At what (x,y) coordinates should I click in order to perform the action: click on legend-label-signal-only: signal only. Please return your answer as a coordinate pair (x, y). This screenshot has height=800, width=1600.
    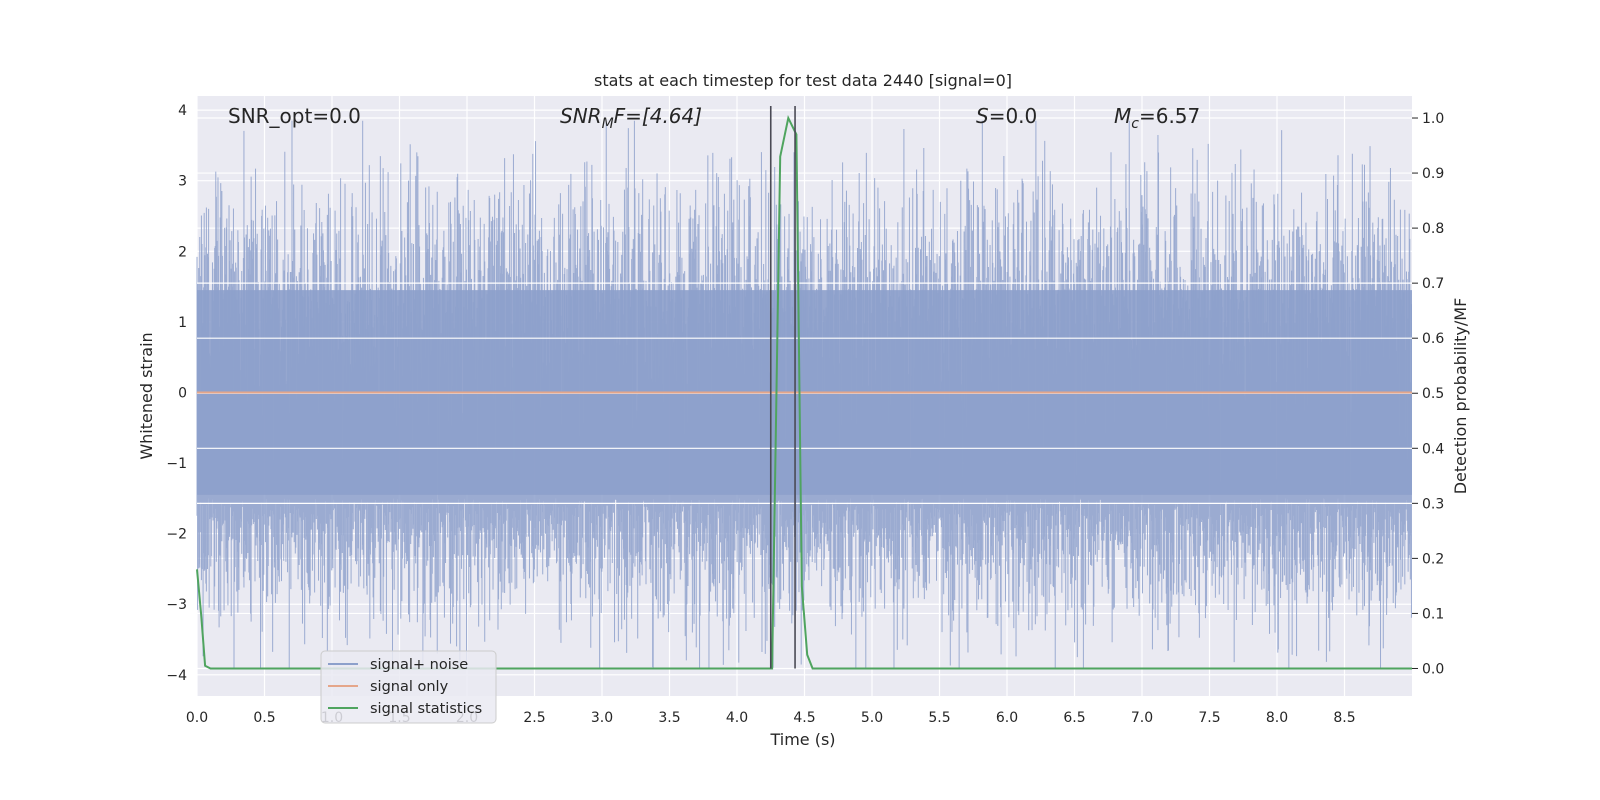
    Looking at the image, I should click on (409, 687).